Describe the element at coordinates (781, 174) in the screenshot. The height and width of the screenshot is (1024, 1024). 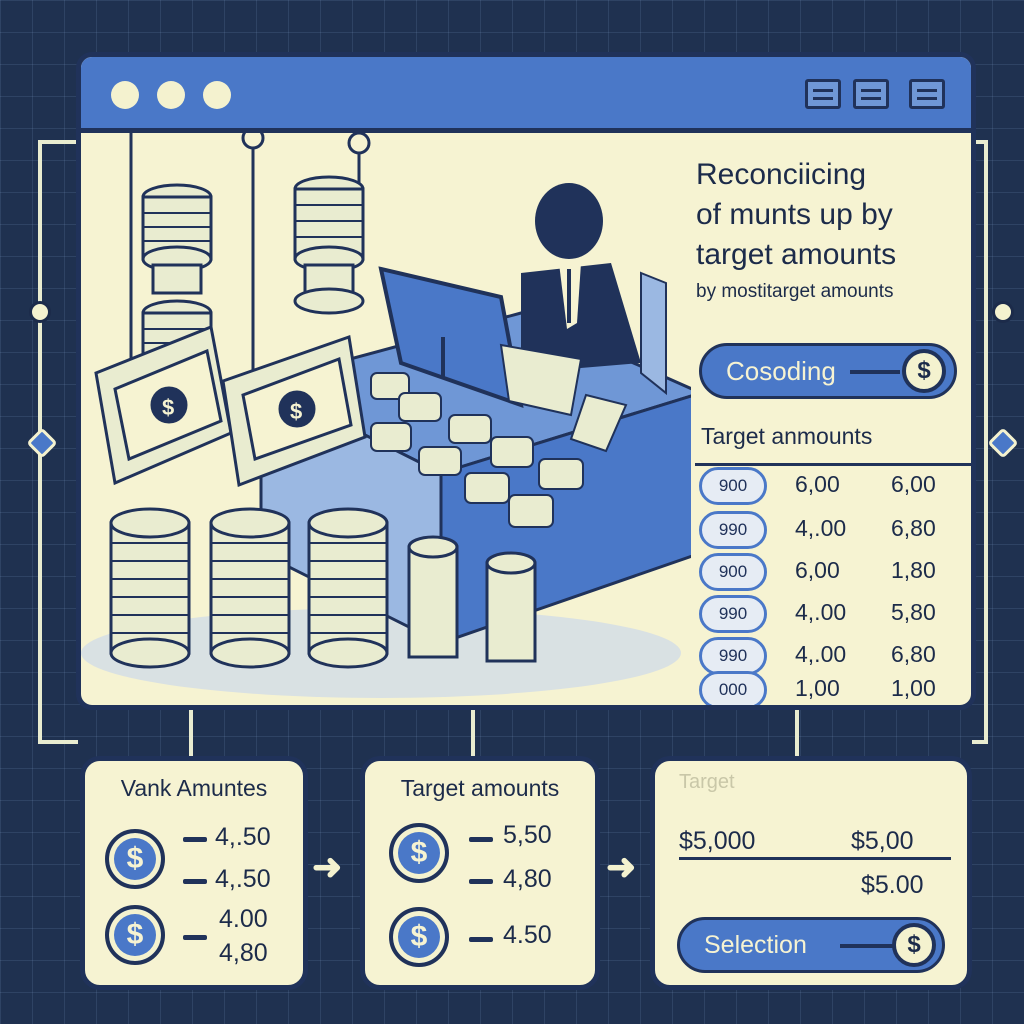
I see `title-line-1: Reconciicing` at that location.